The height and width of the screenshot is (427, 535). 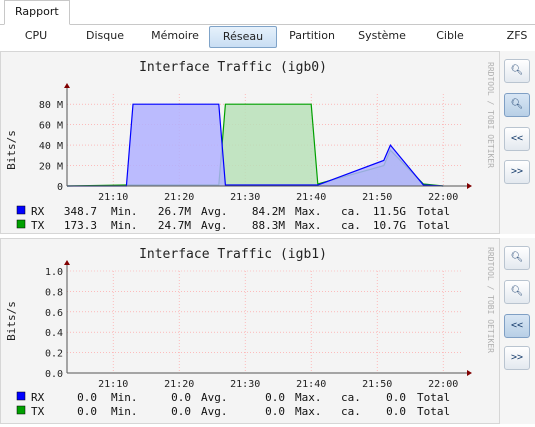 What do you see at coordinates (51, 126) in the screenshot?
I see `y-tick-label: 60 M` at bounding box center [51, 126].